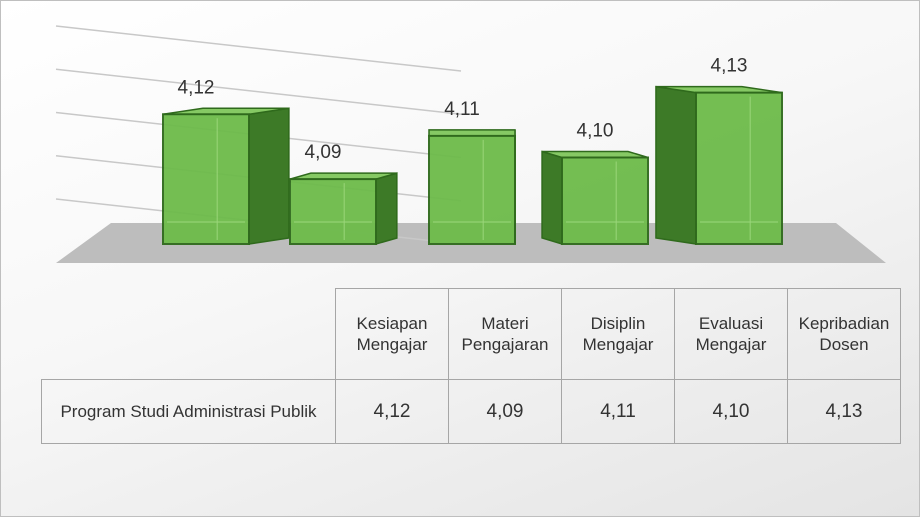 This screenshot has height=517, width=920. I want to click on data-label: 4,13, so click(729, 66).